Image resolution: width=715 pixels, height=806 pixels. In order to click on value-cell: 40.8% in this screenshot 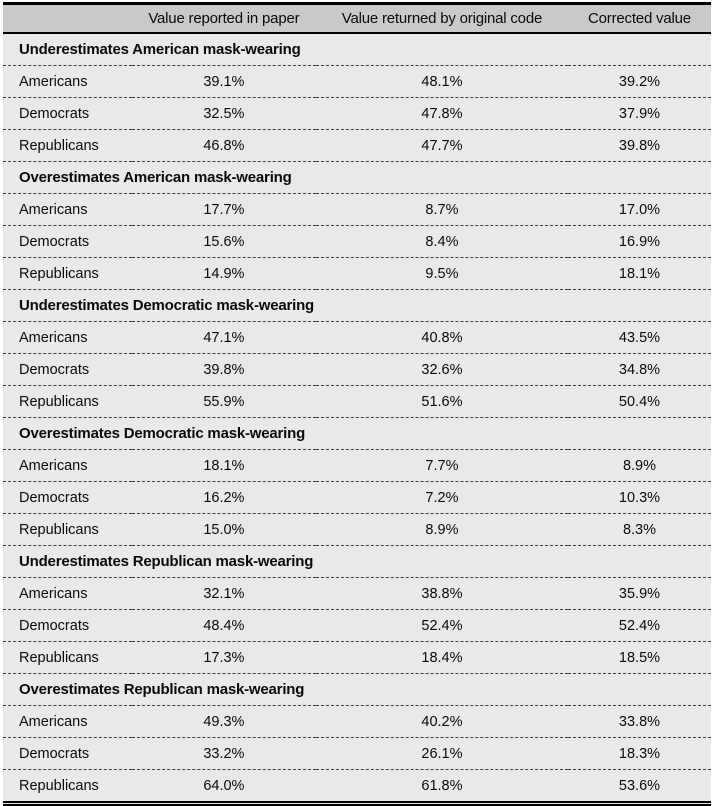, I will do `click(441, 337)`.